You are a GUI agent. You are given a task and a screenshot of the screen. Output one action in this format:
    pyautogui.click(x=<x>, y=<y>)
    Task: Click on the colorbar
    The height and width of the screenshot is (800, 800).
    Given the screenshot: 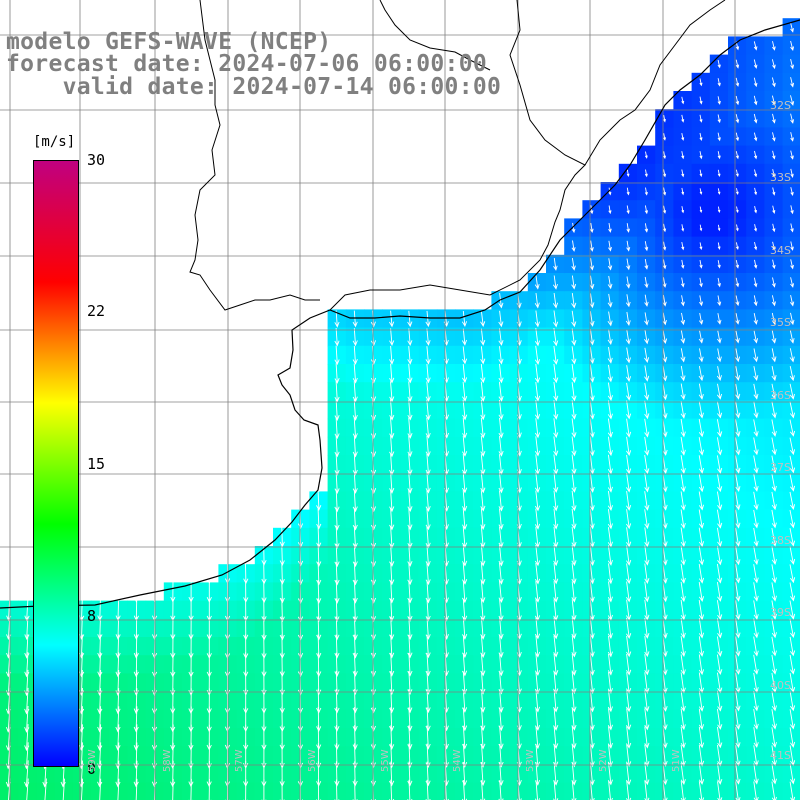 What is the action you would take?
    pyautogui.click(x=56, y=463)
    